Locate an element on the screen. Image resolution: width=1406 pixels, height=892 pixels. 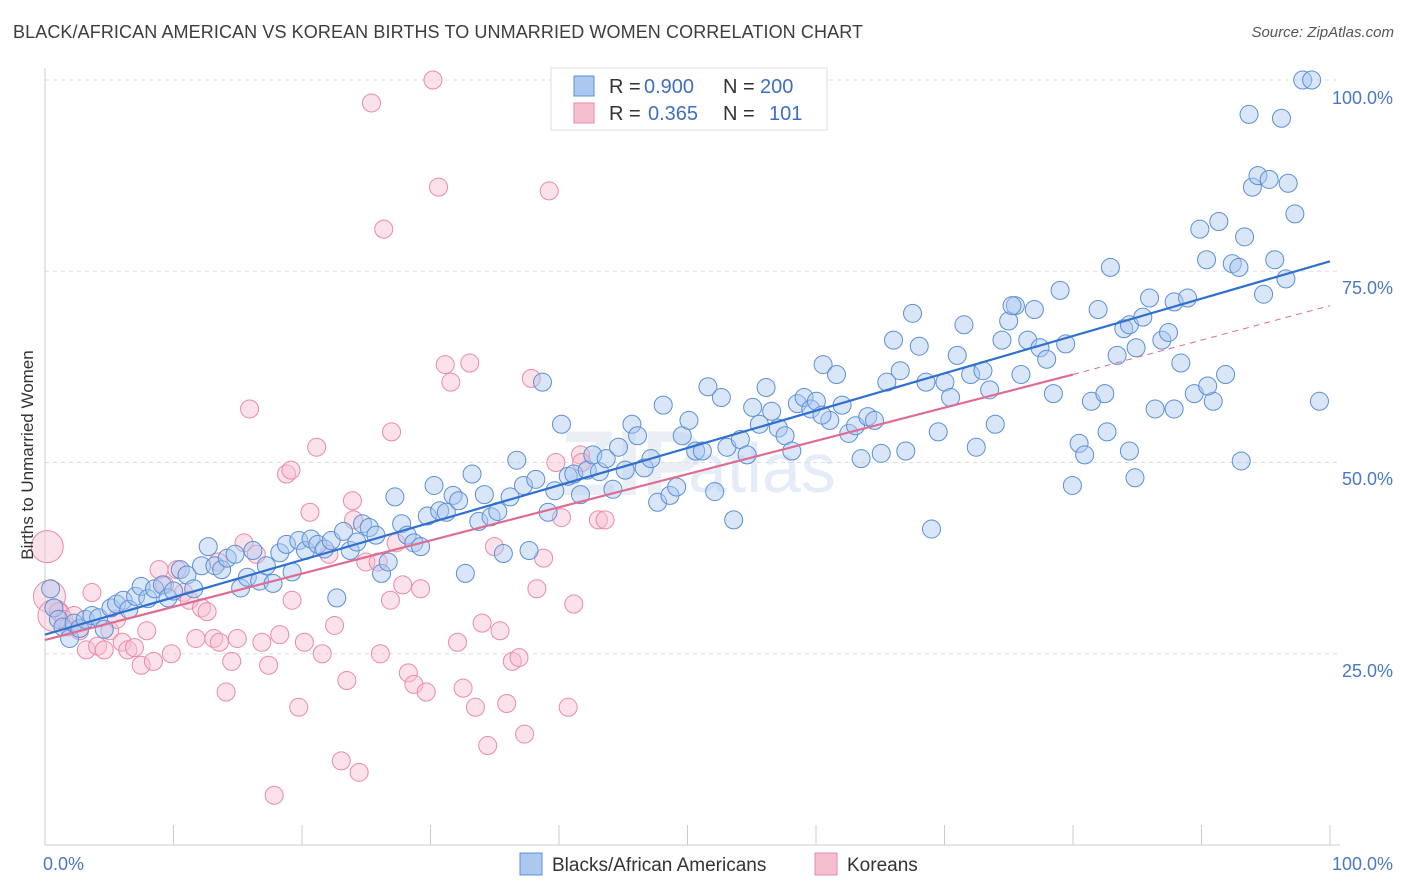
legend-n-label-1: N = is located at coordinates (739, 87).